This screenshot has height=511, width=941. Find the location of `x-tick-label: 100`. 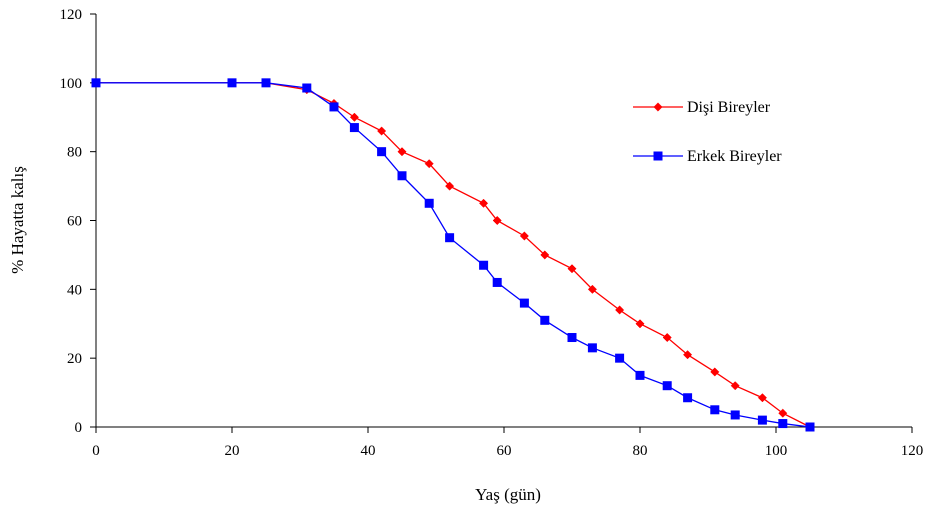

x-tick-label: 100 is located at coordinates (776, 451).